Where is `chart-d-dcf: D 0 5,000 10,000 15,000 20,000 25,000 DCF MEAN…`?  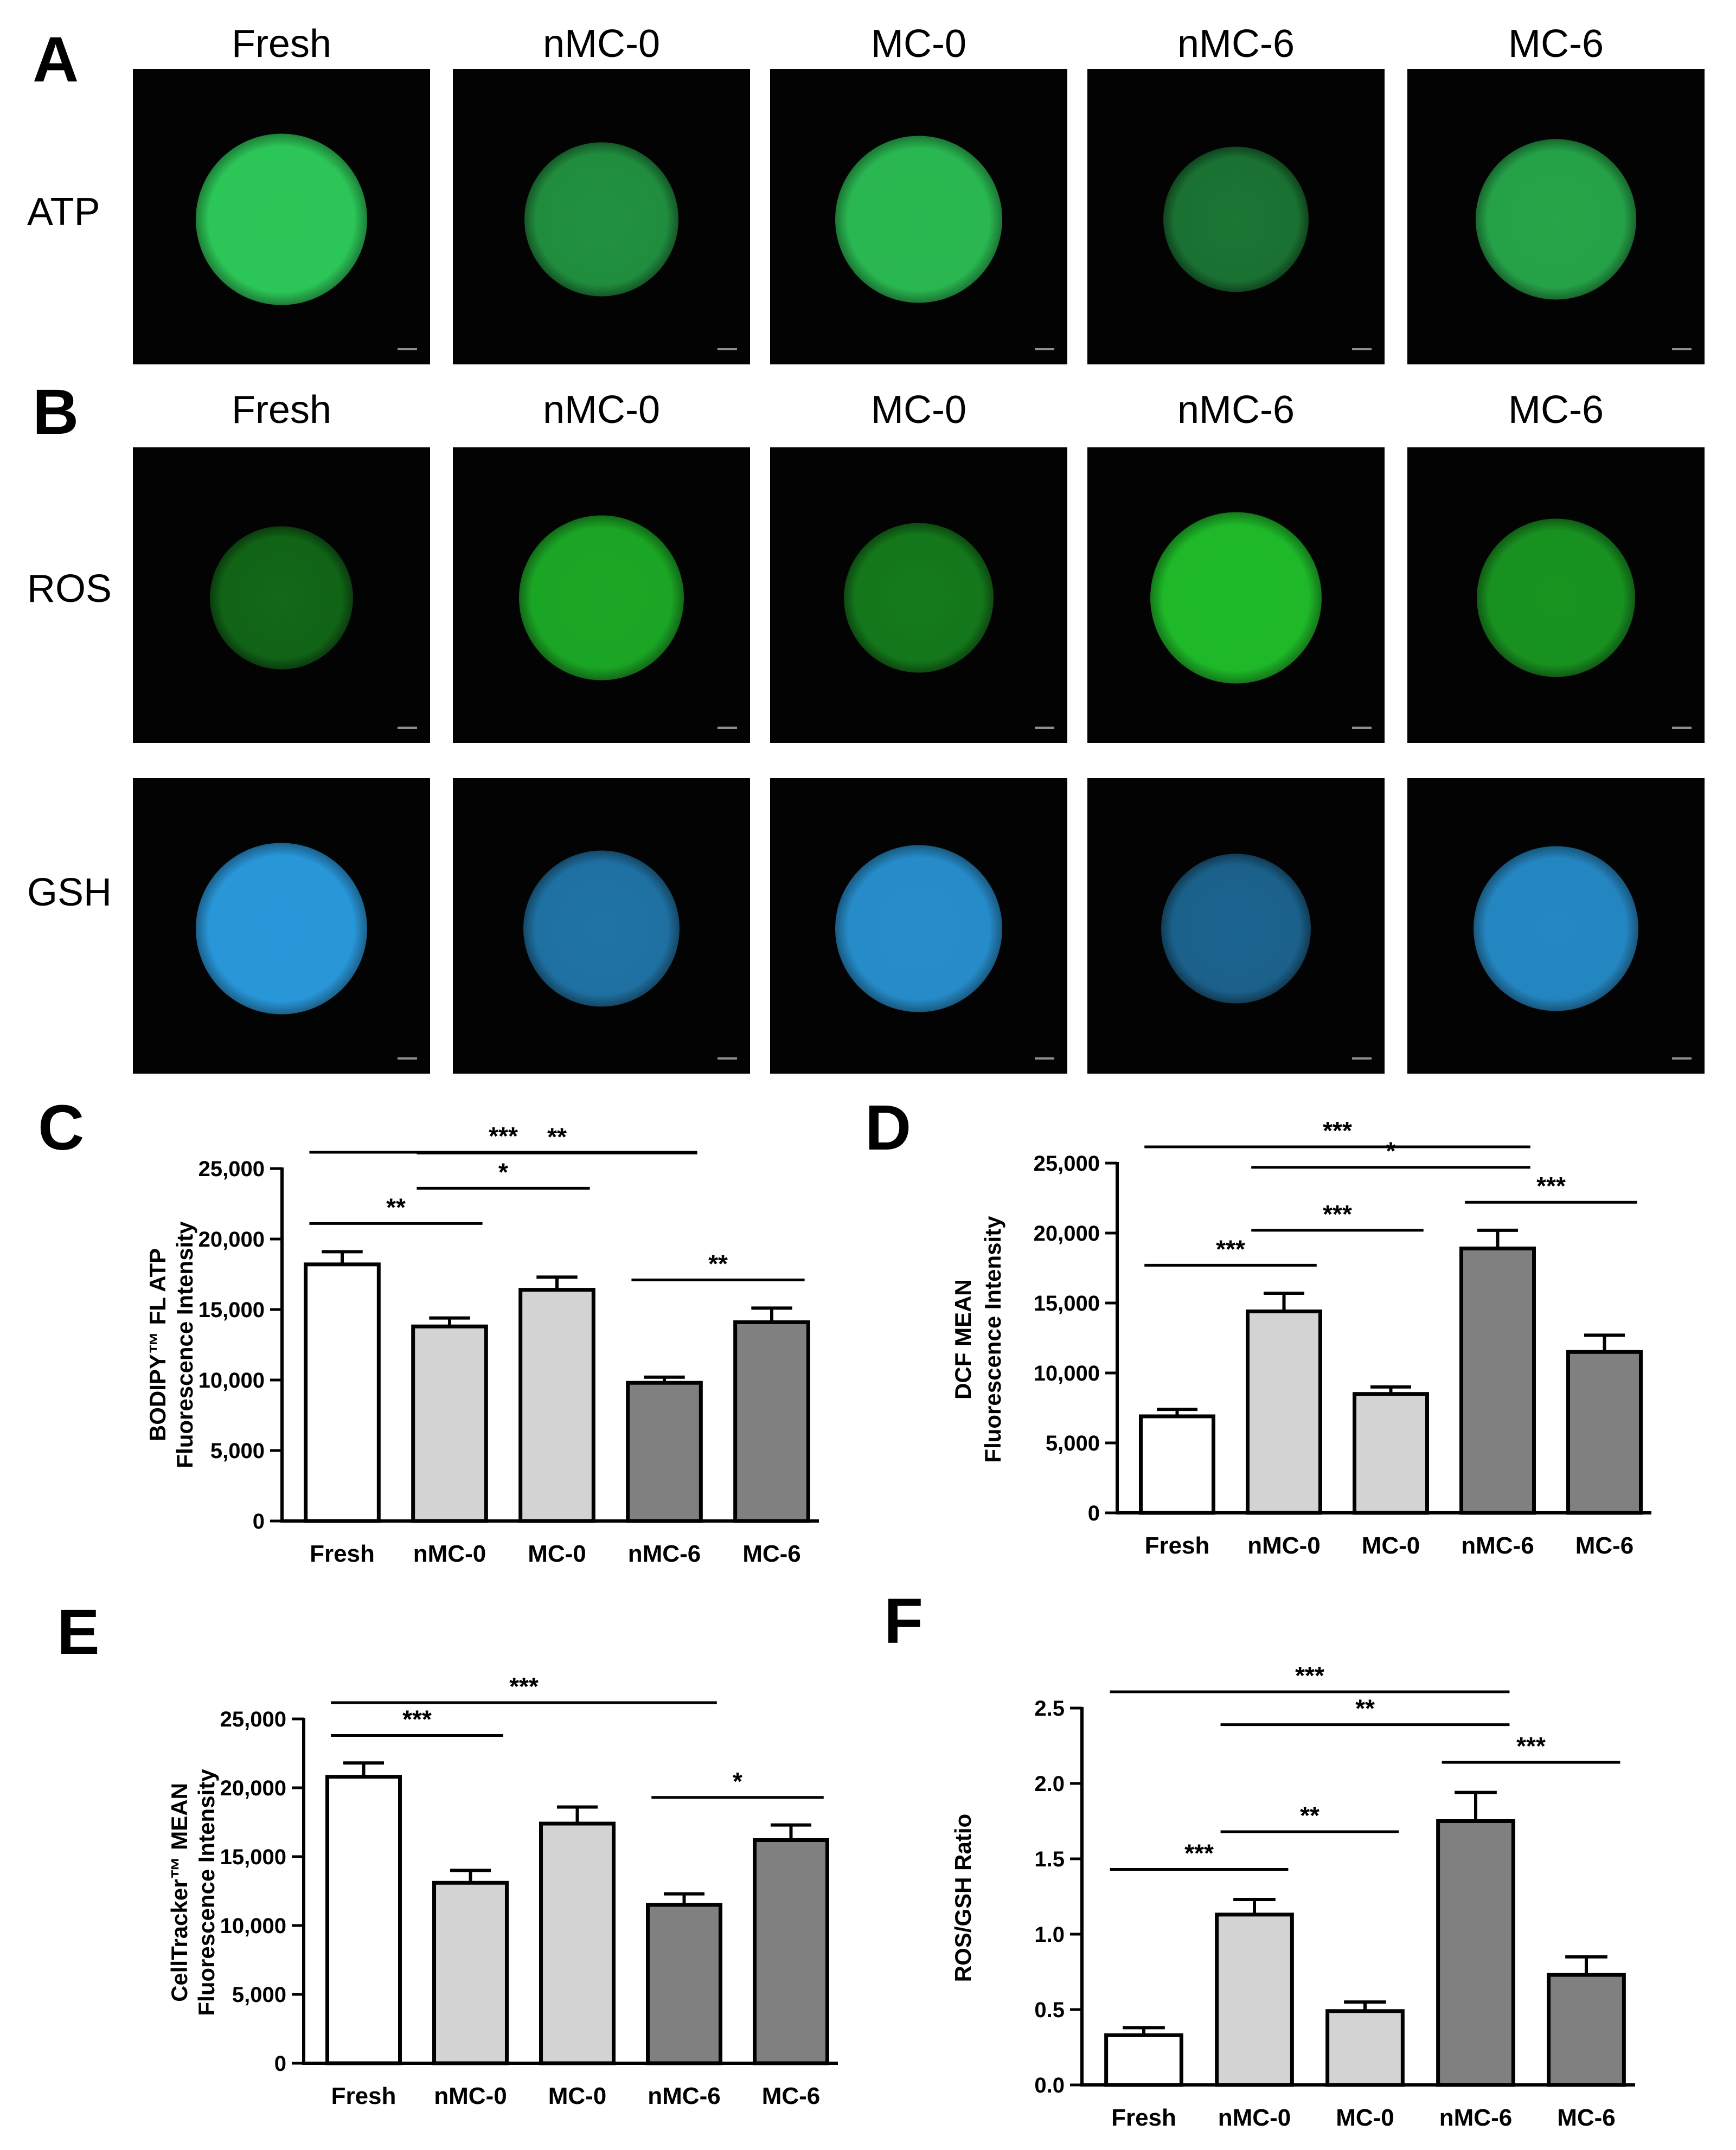 chart-d-dcf: D 0 5,000 10,000 15,000 20,000 25,000 DCF MEAN… is located at coordinates (1258, 1325).